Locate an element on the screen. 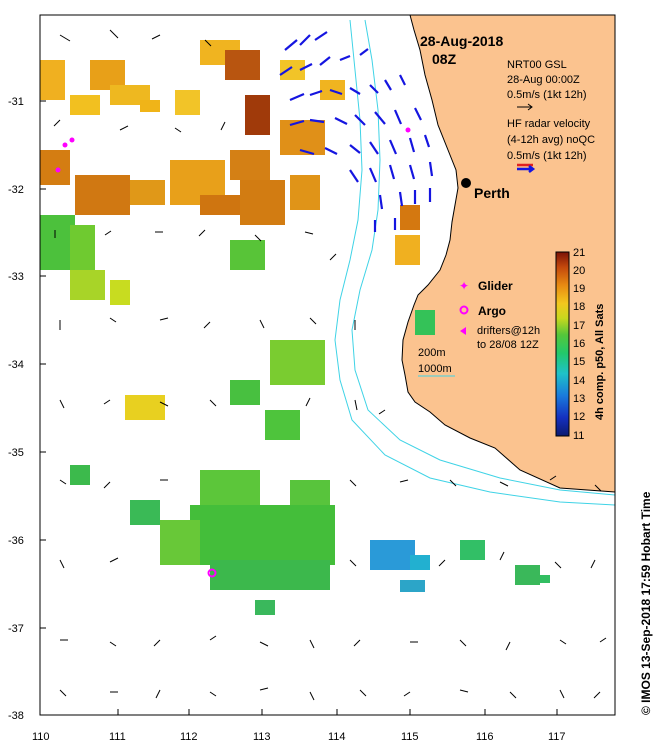 The width and height of the screenshot is (659, 750). colorbar-tick: 16 is located at coordinates (579, 344).